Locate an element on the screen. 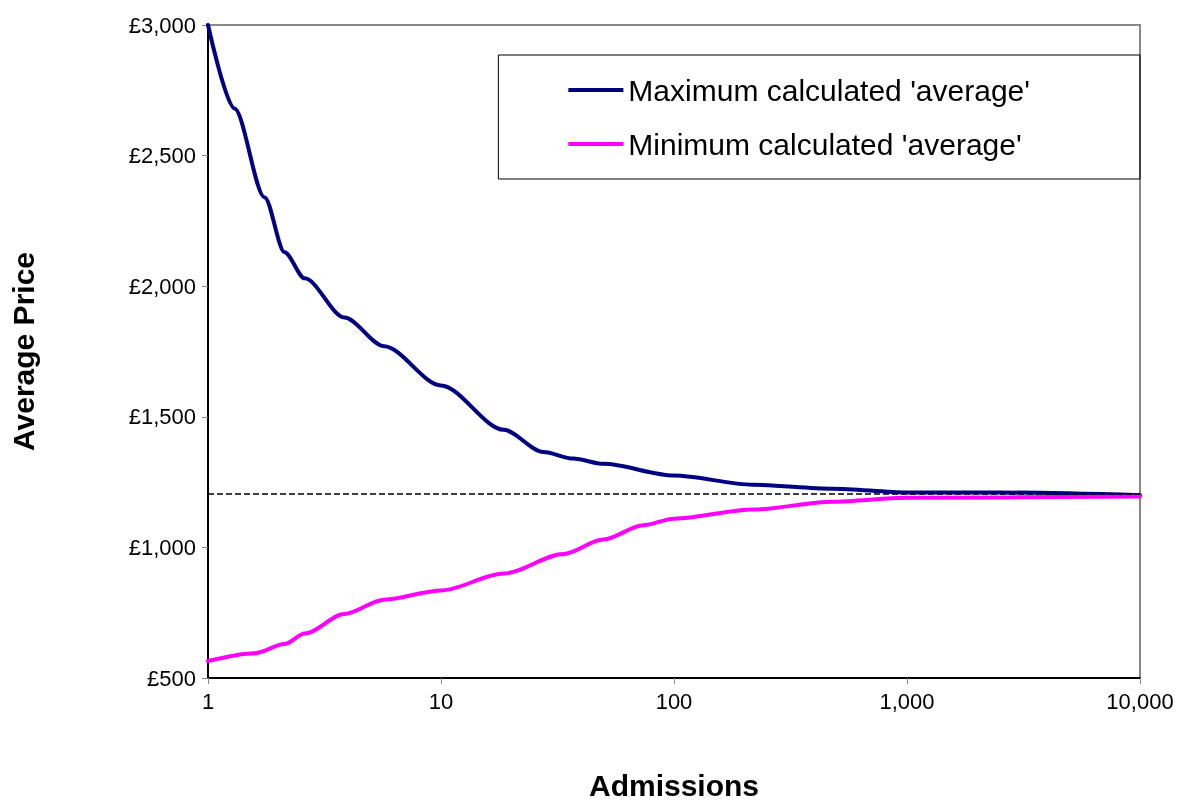 Image resolution: width=1198 pixels, height=805 pixels. legend-label: Minimum calculated 'average' is located at coordinates (825, 144).